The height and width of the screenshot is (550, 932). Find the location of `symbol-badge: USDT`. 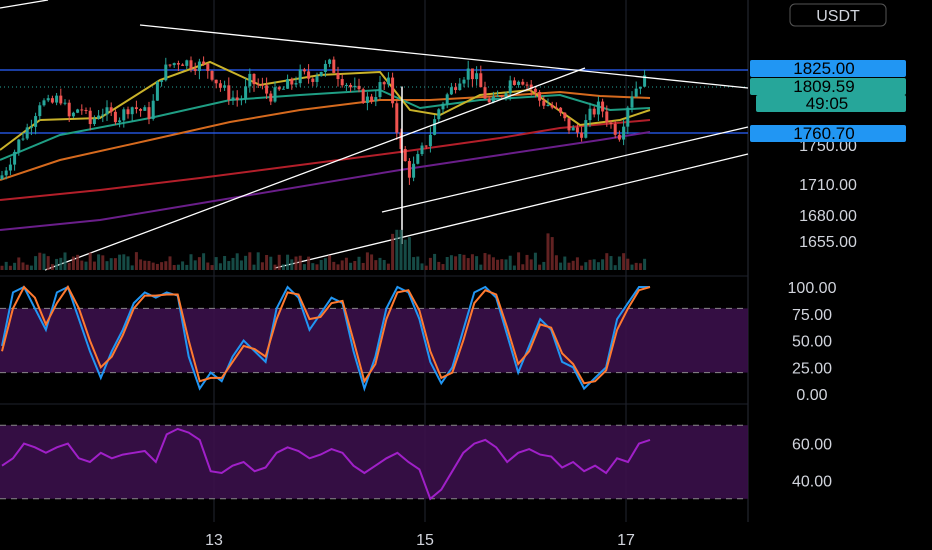

symbol-badge: USDT is located at coordinates (838, 15).